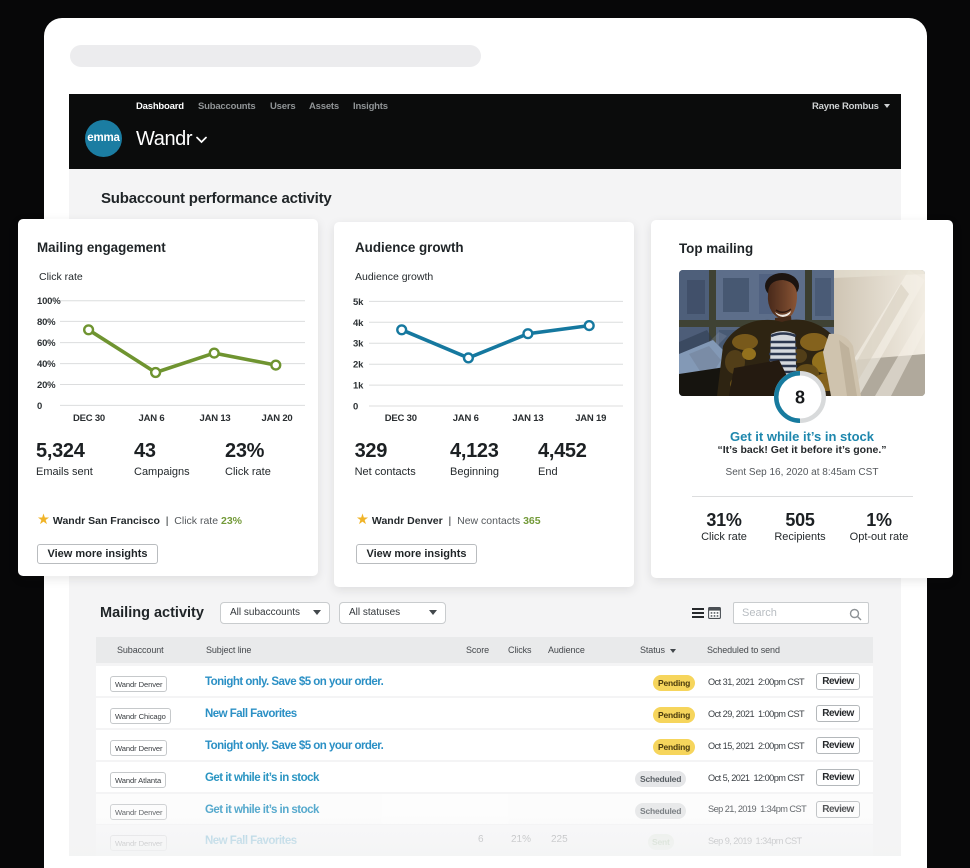 Image resolution: width=970 pixels, height=868 pixels. I want to click on svg-text: 8, so click(800, 397).